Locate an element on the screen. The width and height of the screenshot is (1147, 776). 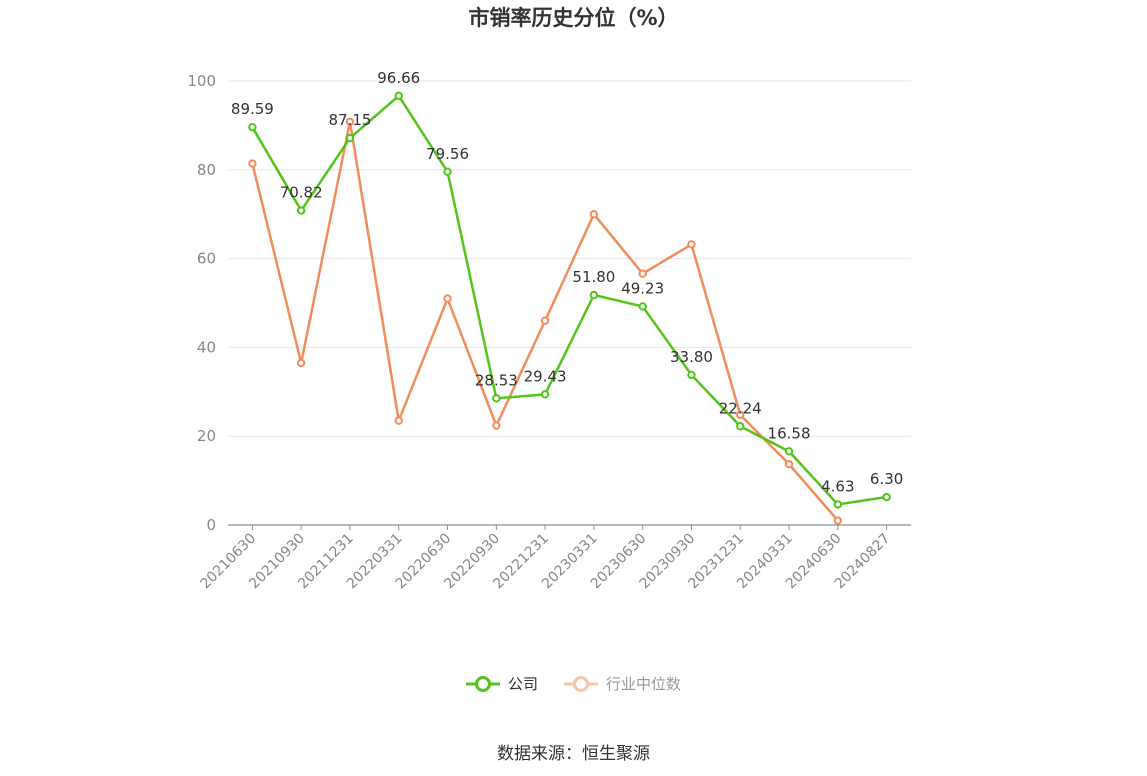
data-label: 70.82 is located at coordinates (301, 193).